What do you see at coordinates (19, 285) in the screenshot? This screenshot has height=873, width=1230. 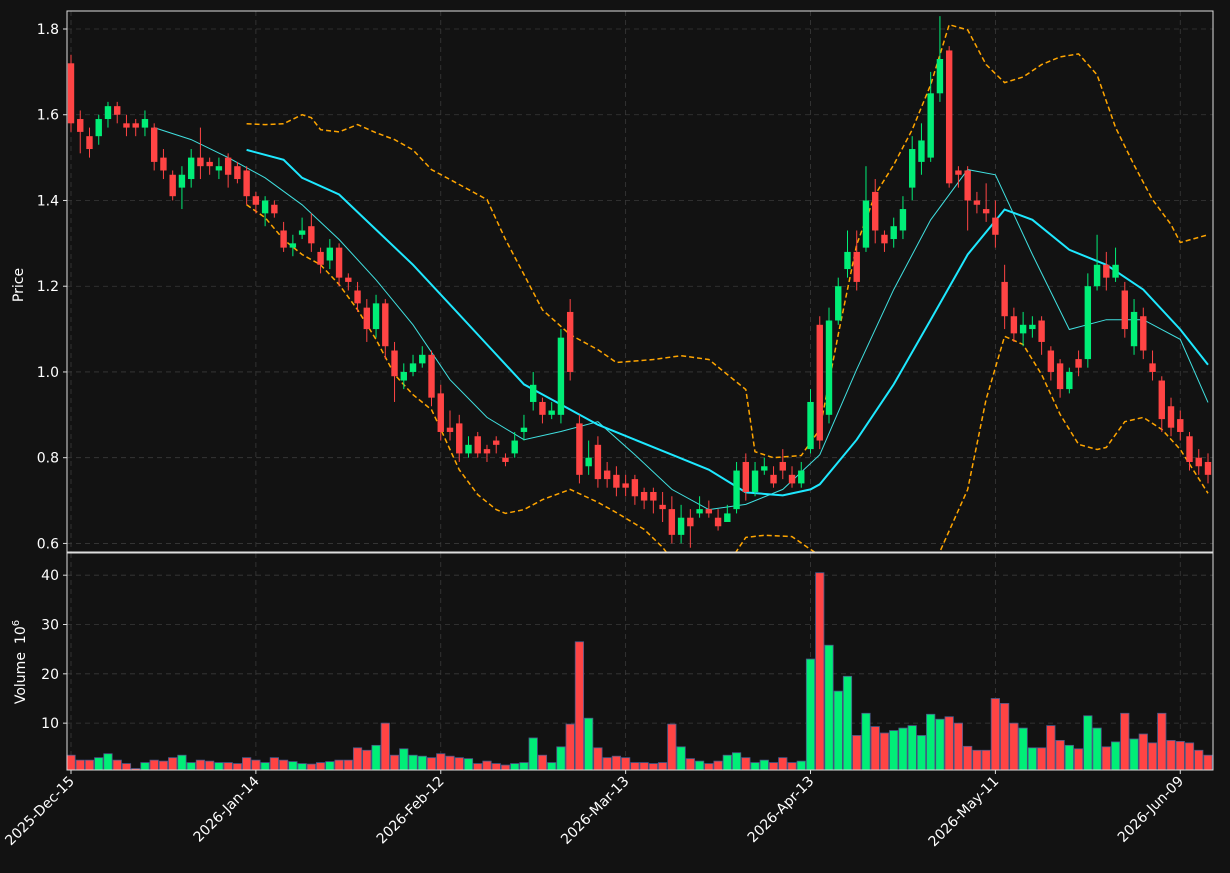 I see `price-ylabel: Price` at bounding box center [19, 285].